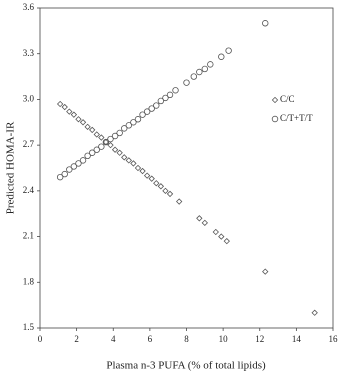 The height and width of the screenshot is (376, 361). What do you see at coordinates (334, 339) in the screenshot?
I see `x-tick-label: 16` at bounding box center [334, 339].